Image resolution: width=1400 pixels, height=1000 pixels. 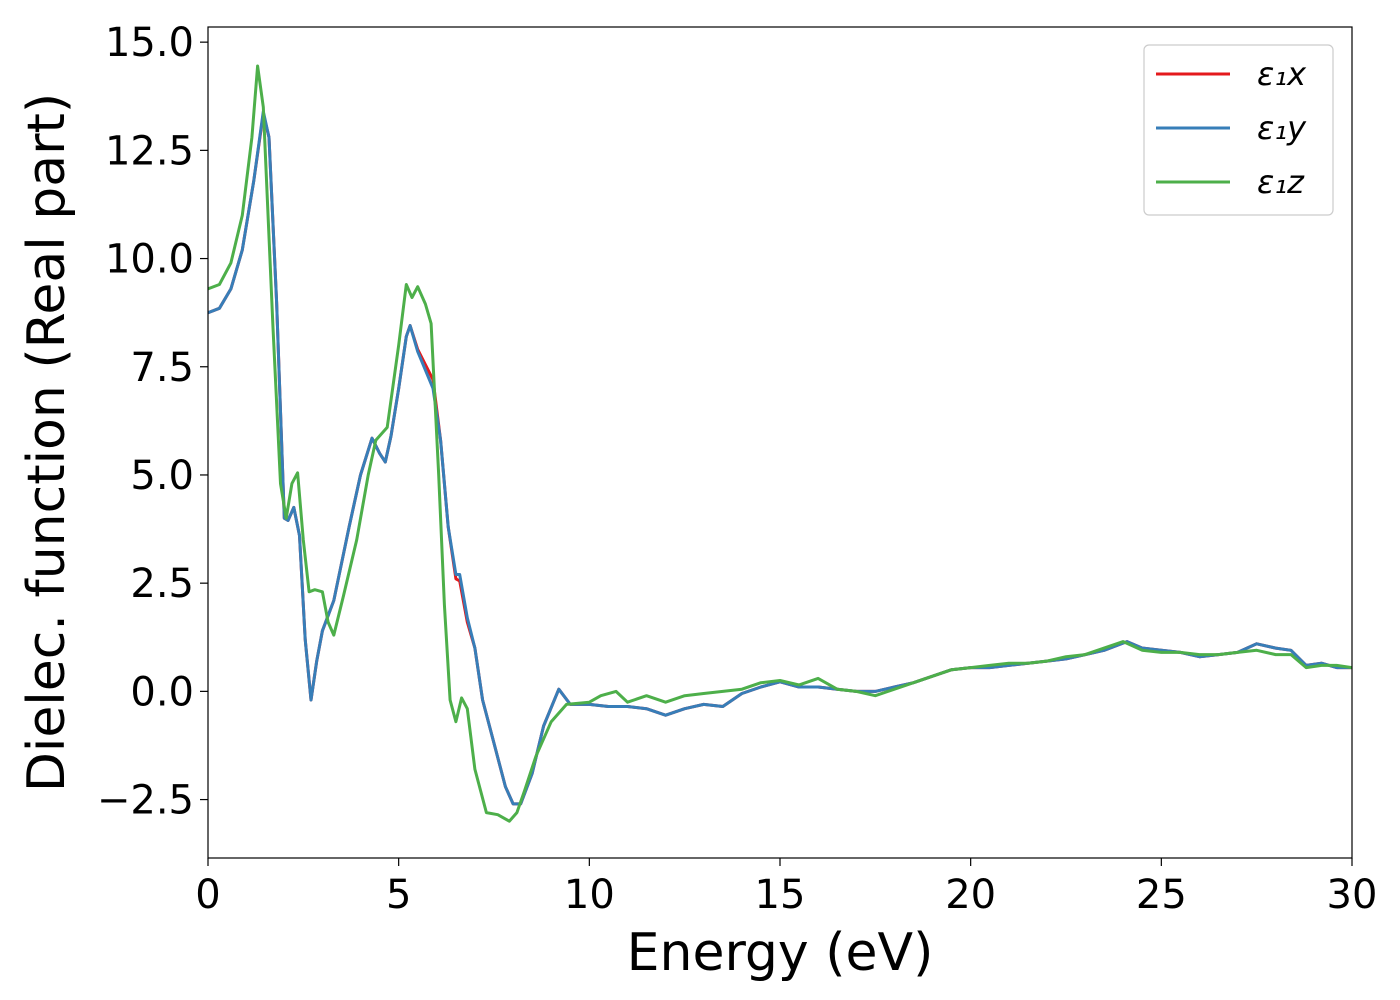 I want to click on legend-label: ε₁y, so click(x=1282, y=128).